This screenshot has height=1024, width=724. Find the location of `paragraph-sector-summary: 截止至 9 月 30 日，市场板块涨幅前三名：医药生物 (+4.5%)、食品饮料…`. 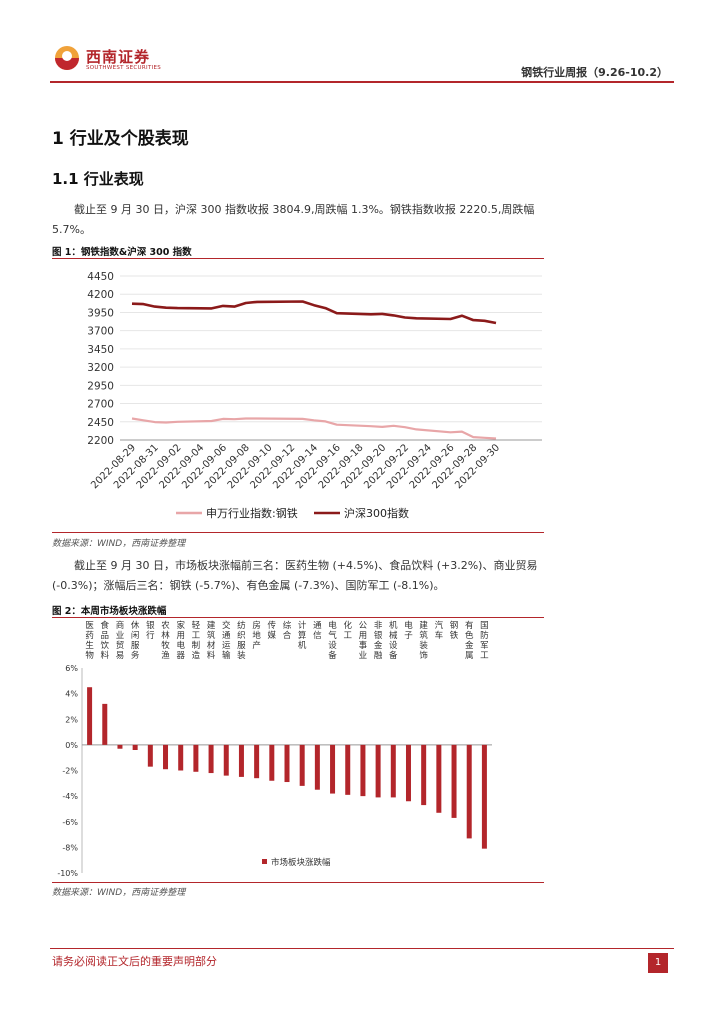

paragraph-sector-summary: 截止至 9 月 30 日，市场板块涨幅前三名：医药生物 (+4.5%)、食品饮料… is located at coordinates (295, 575).